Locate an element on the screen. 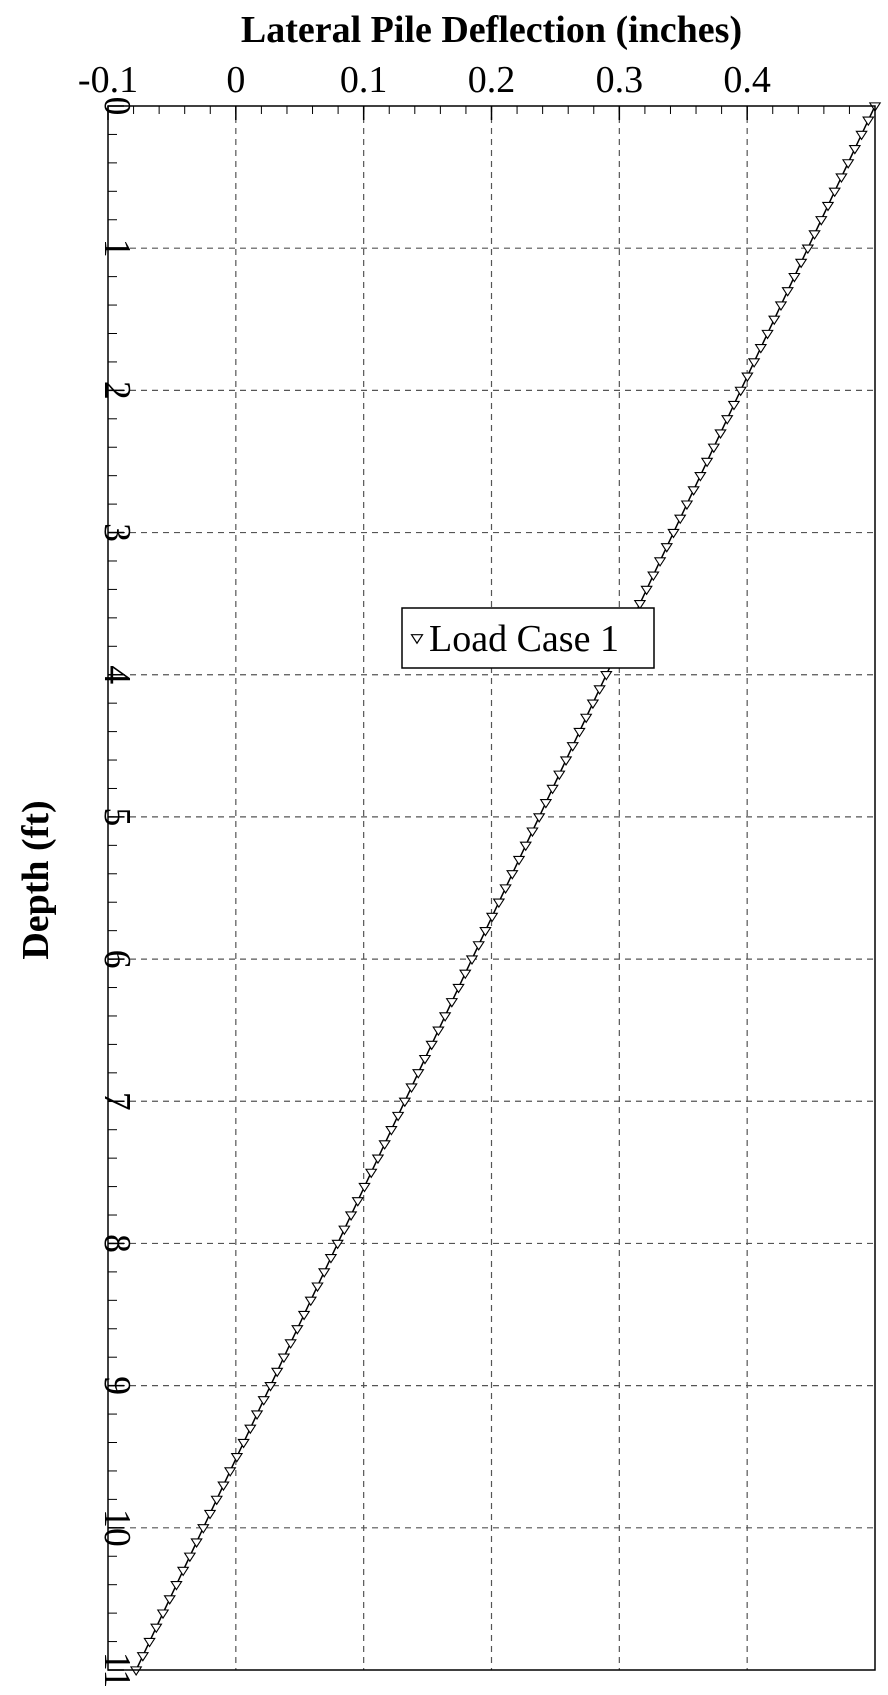 Image resolution: width=888 pixels, height=1695 pixels. y-tick-label-0: 0 is located at coordinates (117, 106).